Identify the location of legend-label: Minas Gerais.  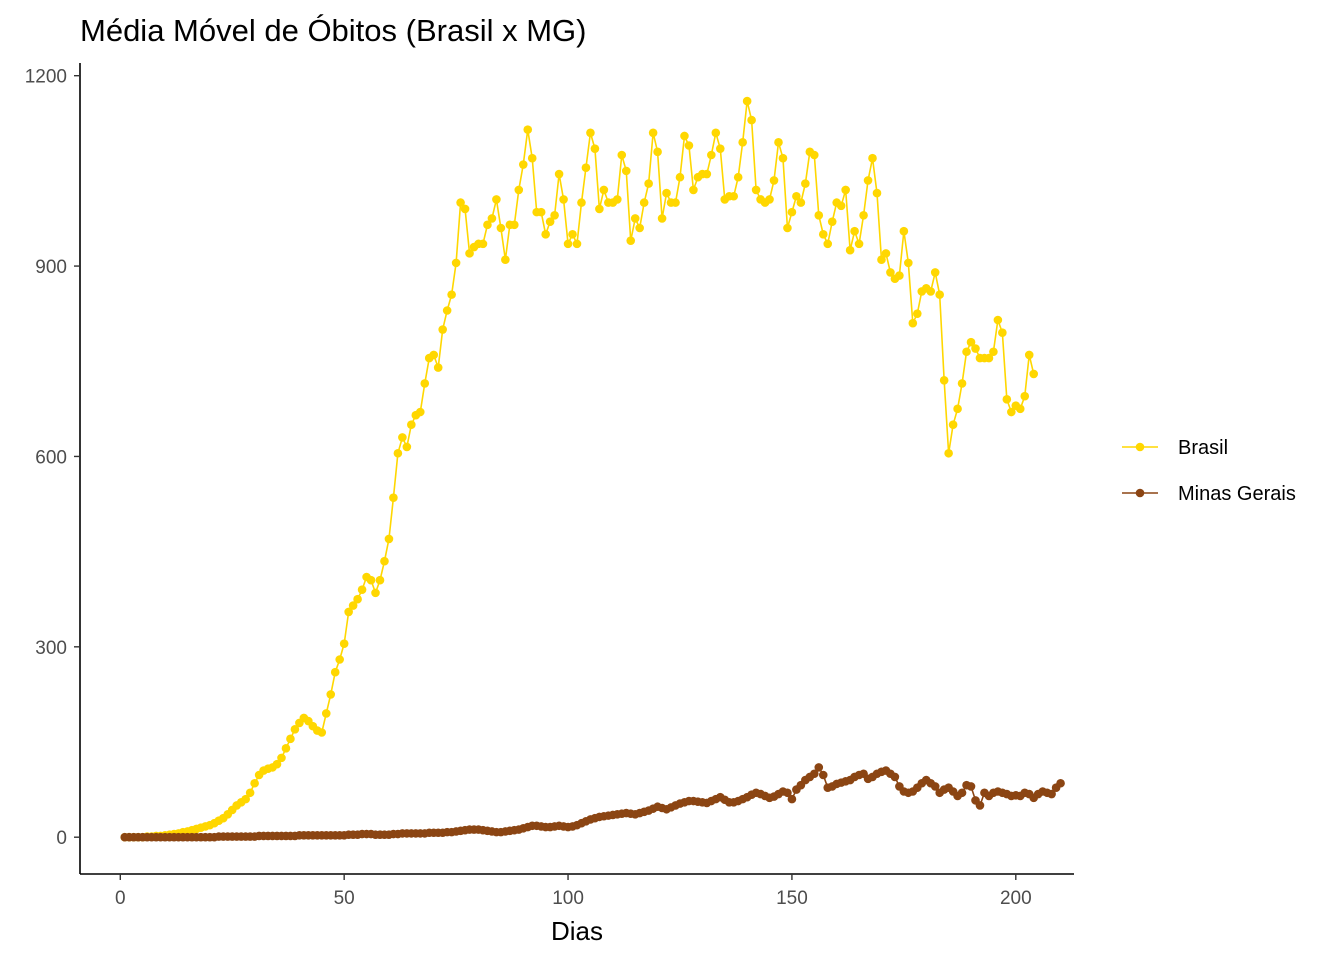
(1237, 494).